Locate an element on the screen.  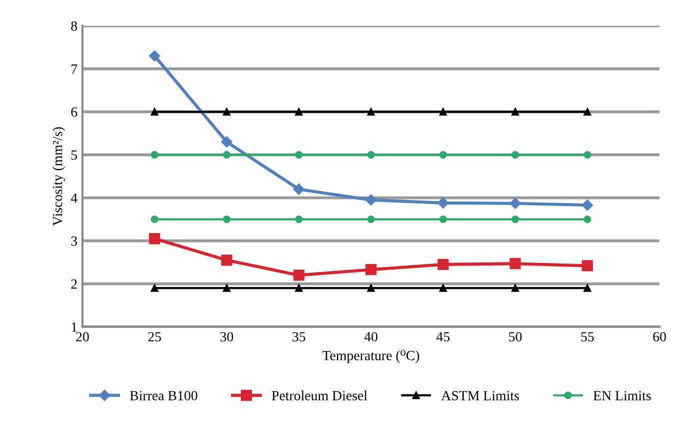
x-tick-label: 45 is located at coordinates (443, 337).